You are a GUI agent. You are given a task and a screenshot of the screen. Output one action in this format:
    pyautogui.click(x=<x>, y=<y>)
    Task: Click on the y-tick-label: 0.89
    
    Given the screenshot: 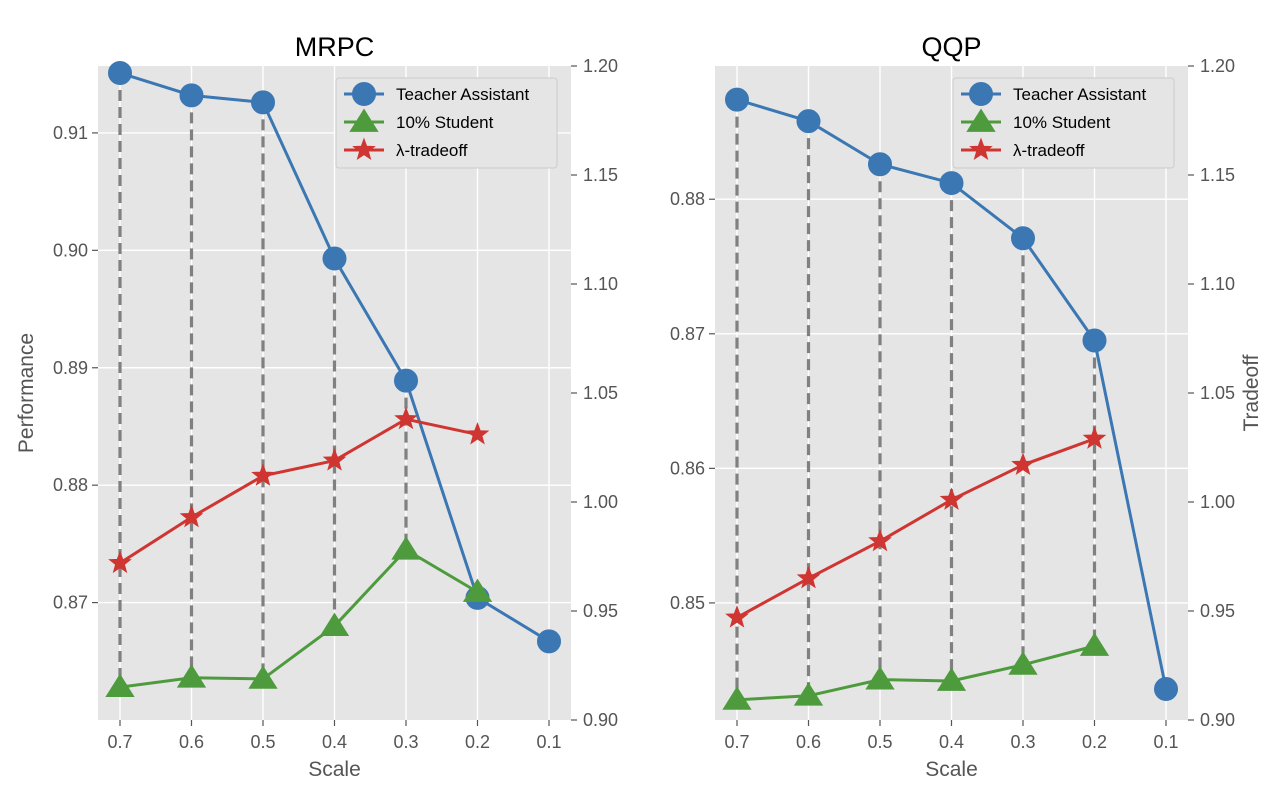 What is the action you would take?
    pyautogui.click(x=70, y=368)
    